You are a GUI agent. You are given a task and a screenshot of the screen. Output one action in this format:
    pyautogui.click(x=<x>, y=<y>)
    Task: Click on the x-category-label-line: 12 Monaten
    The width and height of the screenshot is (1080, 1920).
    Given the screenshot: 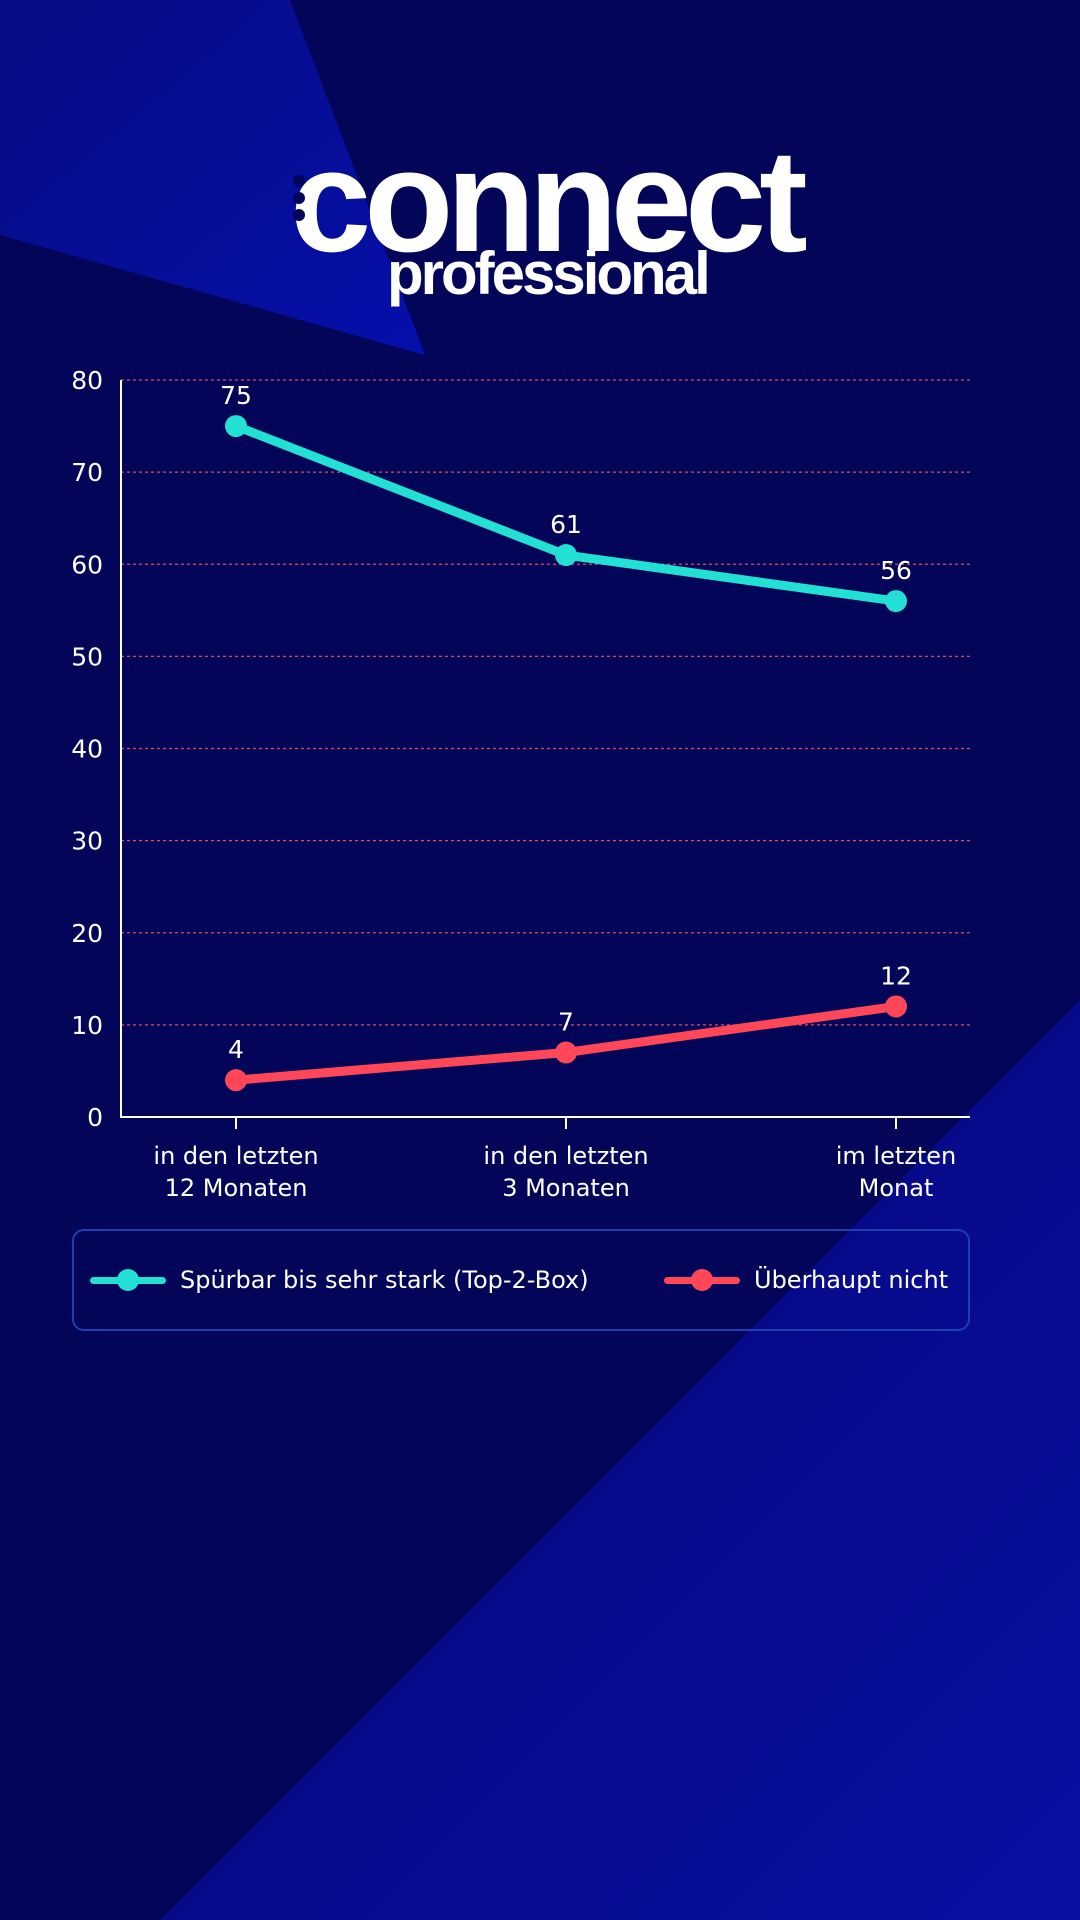 What is the action you would take?
    pyautogui.click(x=236, y=1188)
    